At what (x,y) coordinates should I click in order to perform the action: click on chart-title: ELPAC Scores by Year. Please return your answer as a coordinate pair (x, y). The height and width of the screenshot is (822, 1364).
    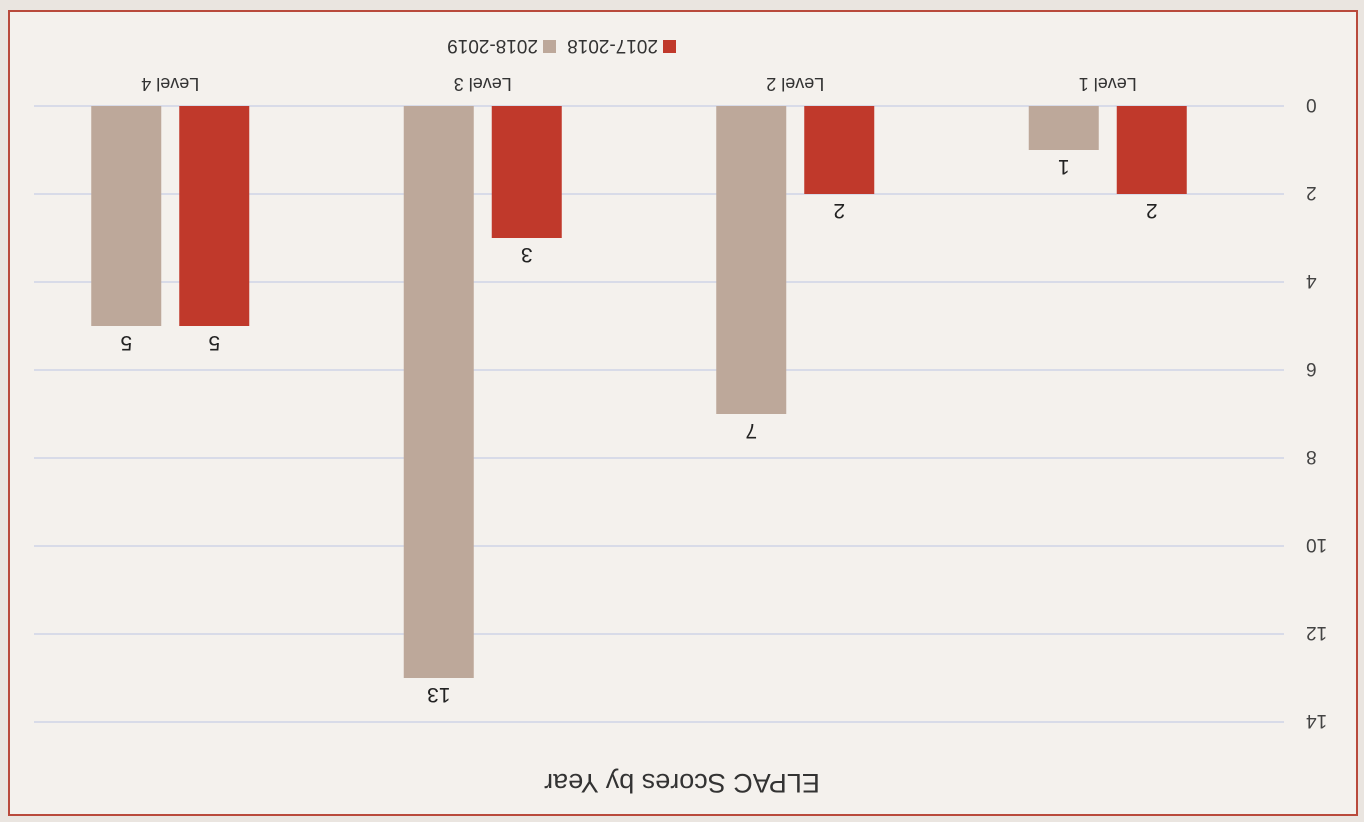
    Looking at the image, I should click on (682, 783).